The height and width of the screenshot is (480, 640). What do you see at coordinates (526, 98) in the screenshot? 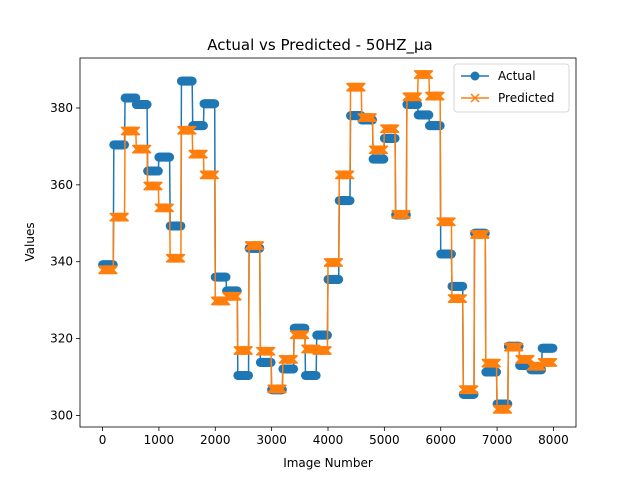
I see `legend-predicted-label: Predicted` at bounding box center [526, 98].